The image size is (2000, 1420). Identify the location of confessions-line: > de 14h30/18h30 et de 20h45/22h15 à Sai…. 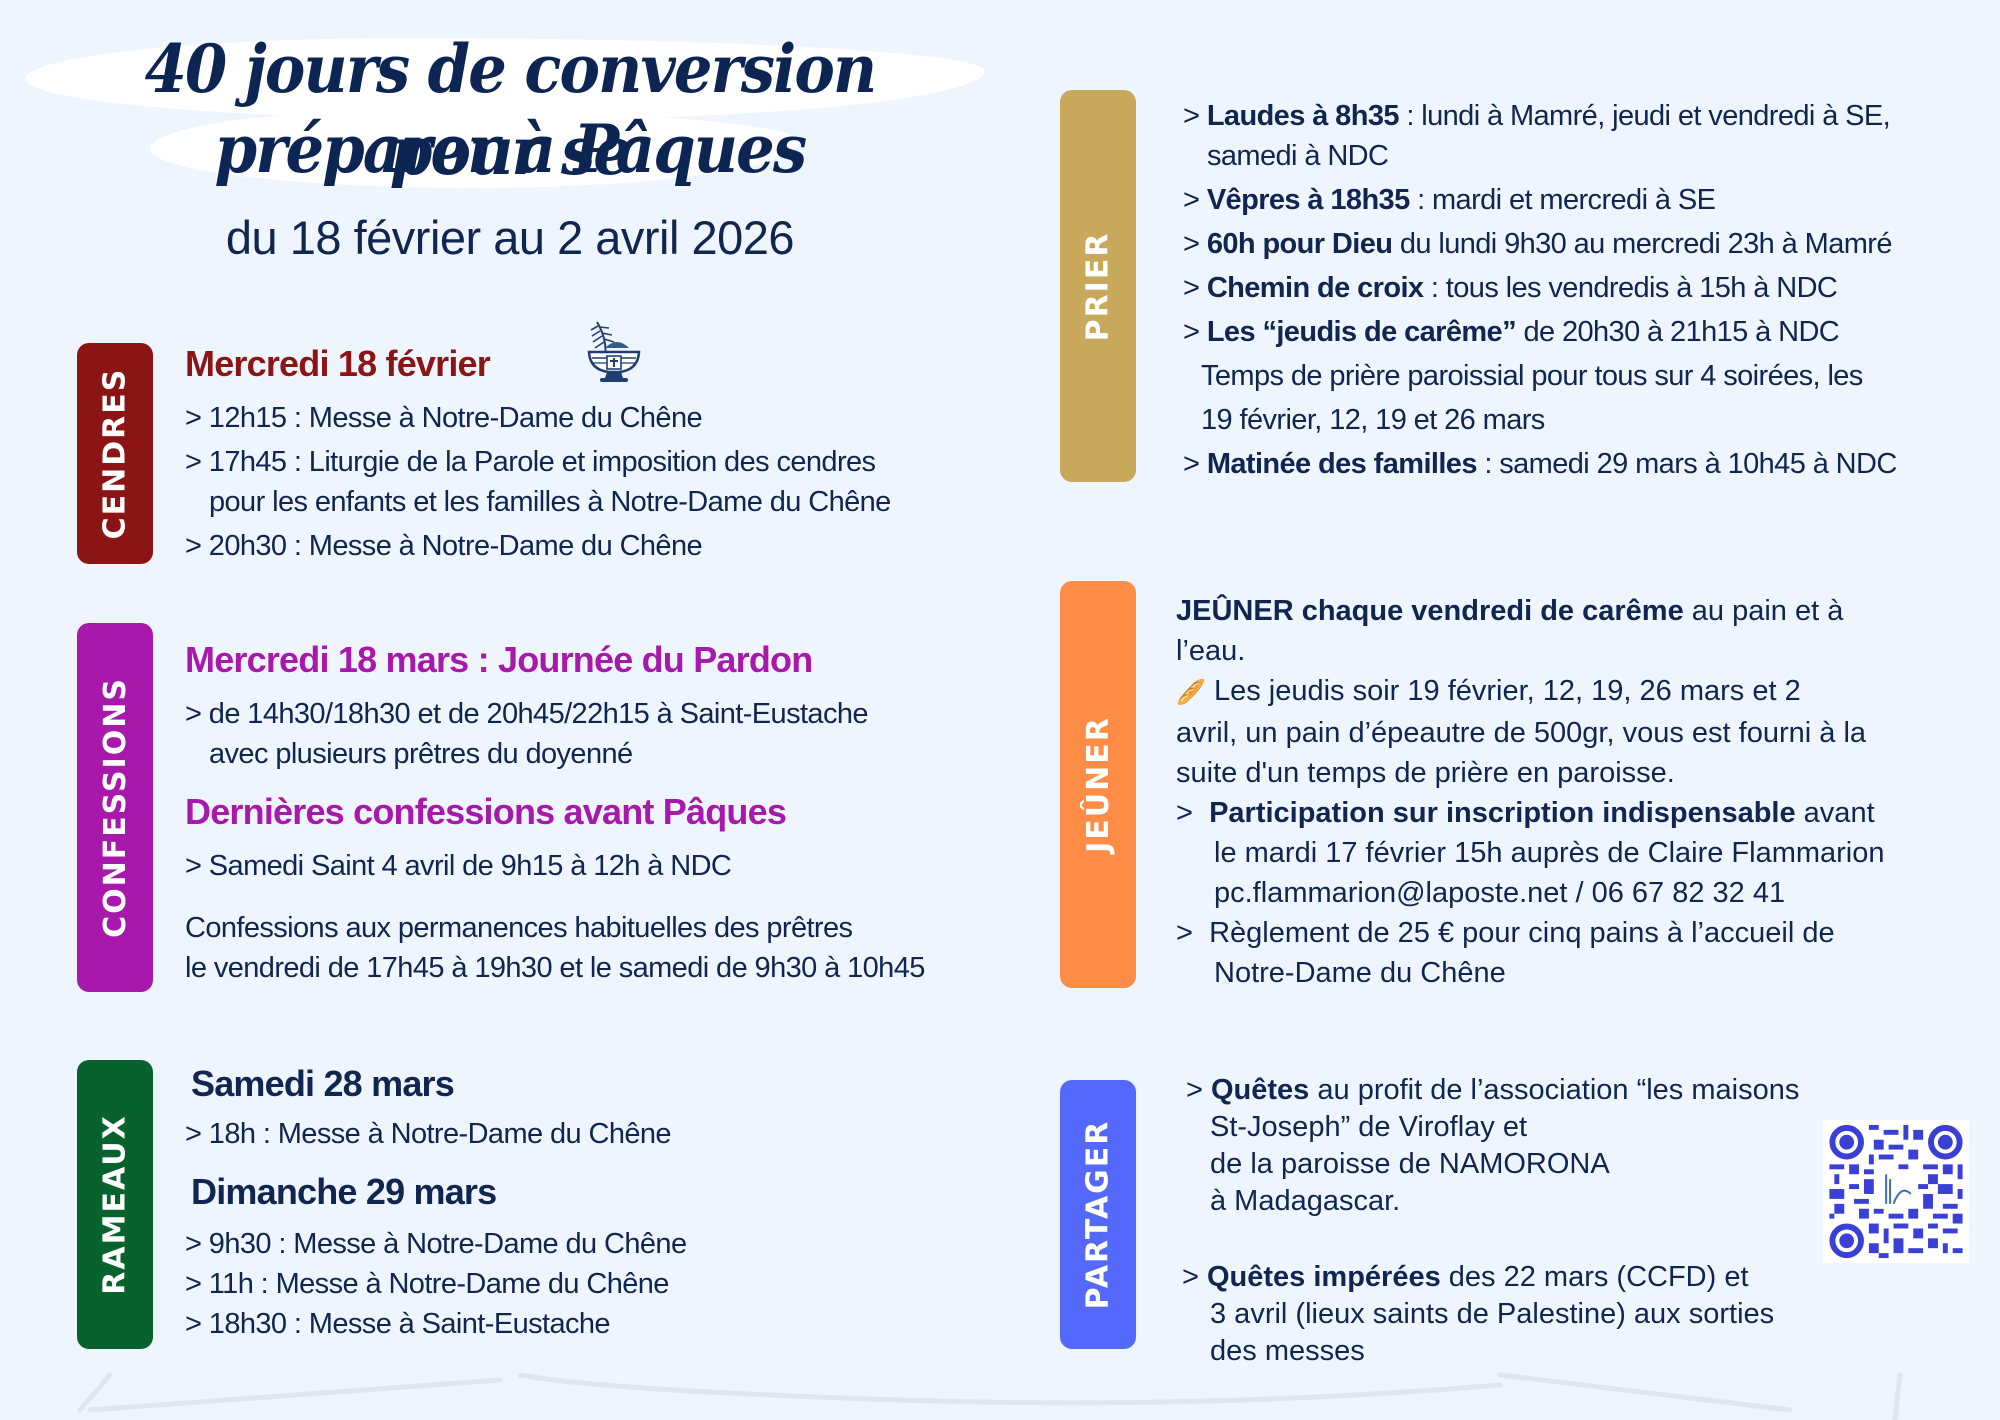
(527, 714).